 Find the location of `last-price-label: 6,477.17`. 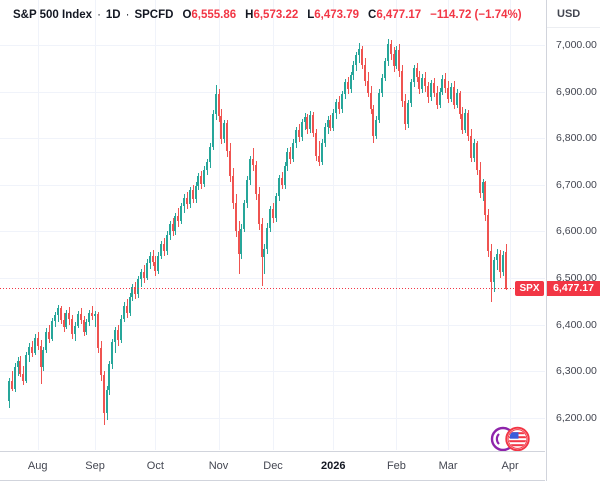

last-price-label: 6,477.17 is located at coordinates (573, 289).